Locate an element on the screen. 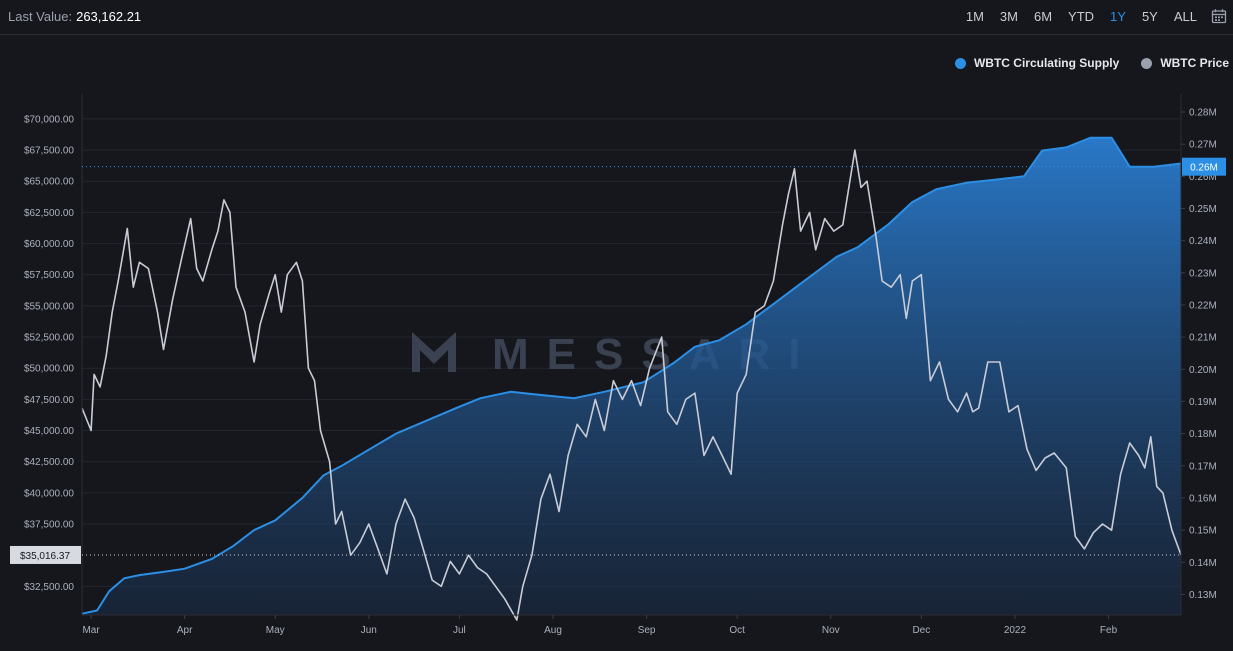 The width and height of the screenshot is (1233, 651). x-tick-label: Oct is located at coordinates (737, 630).